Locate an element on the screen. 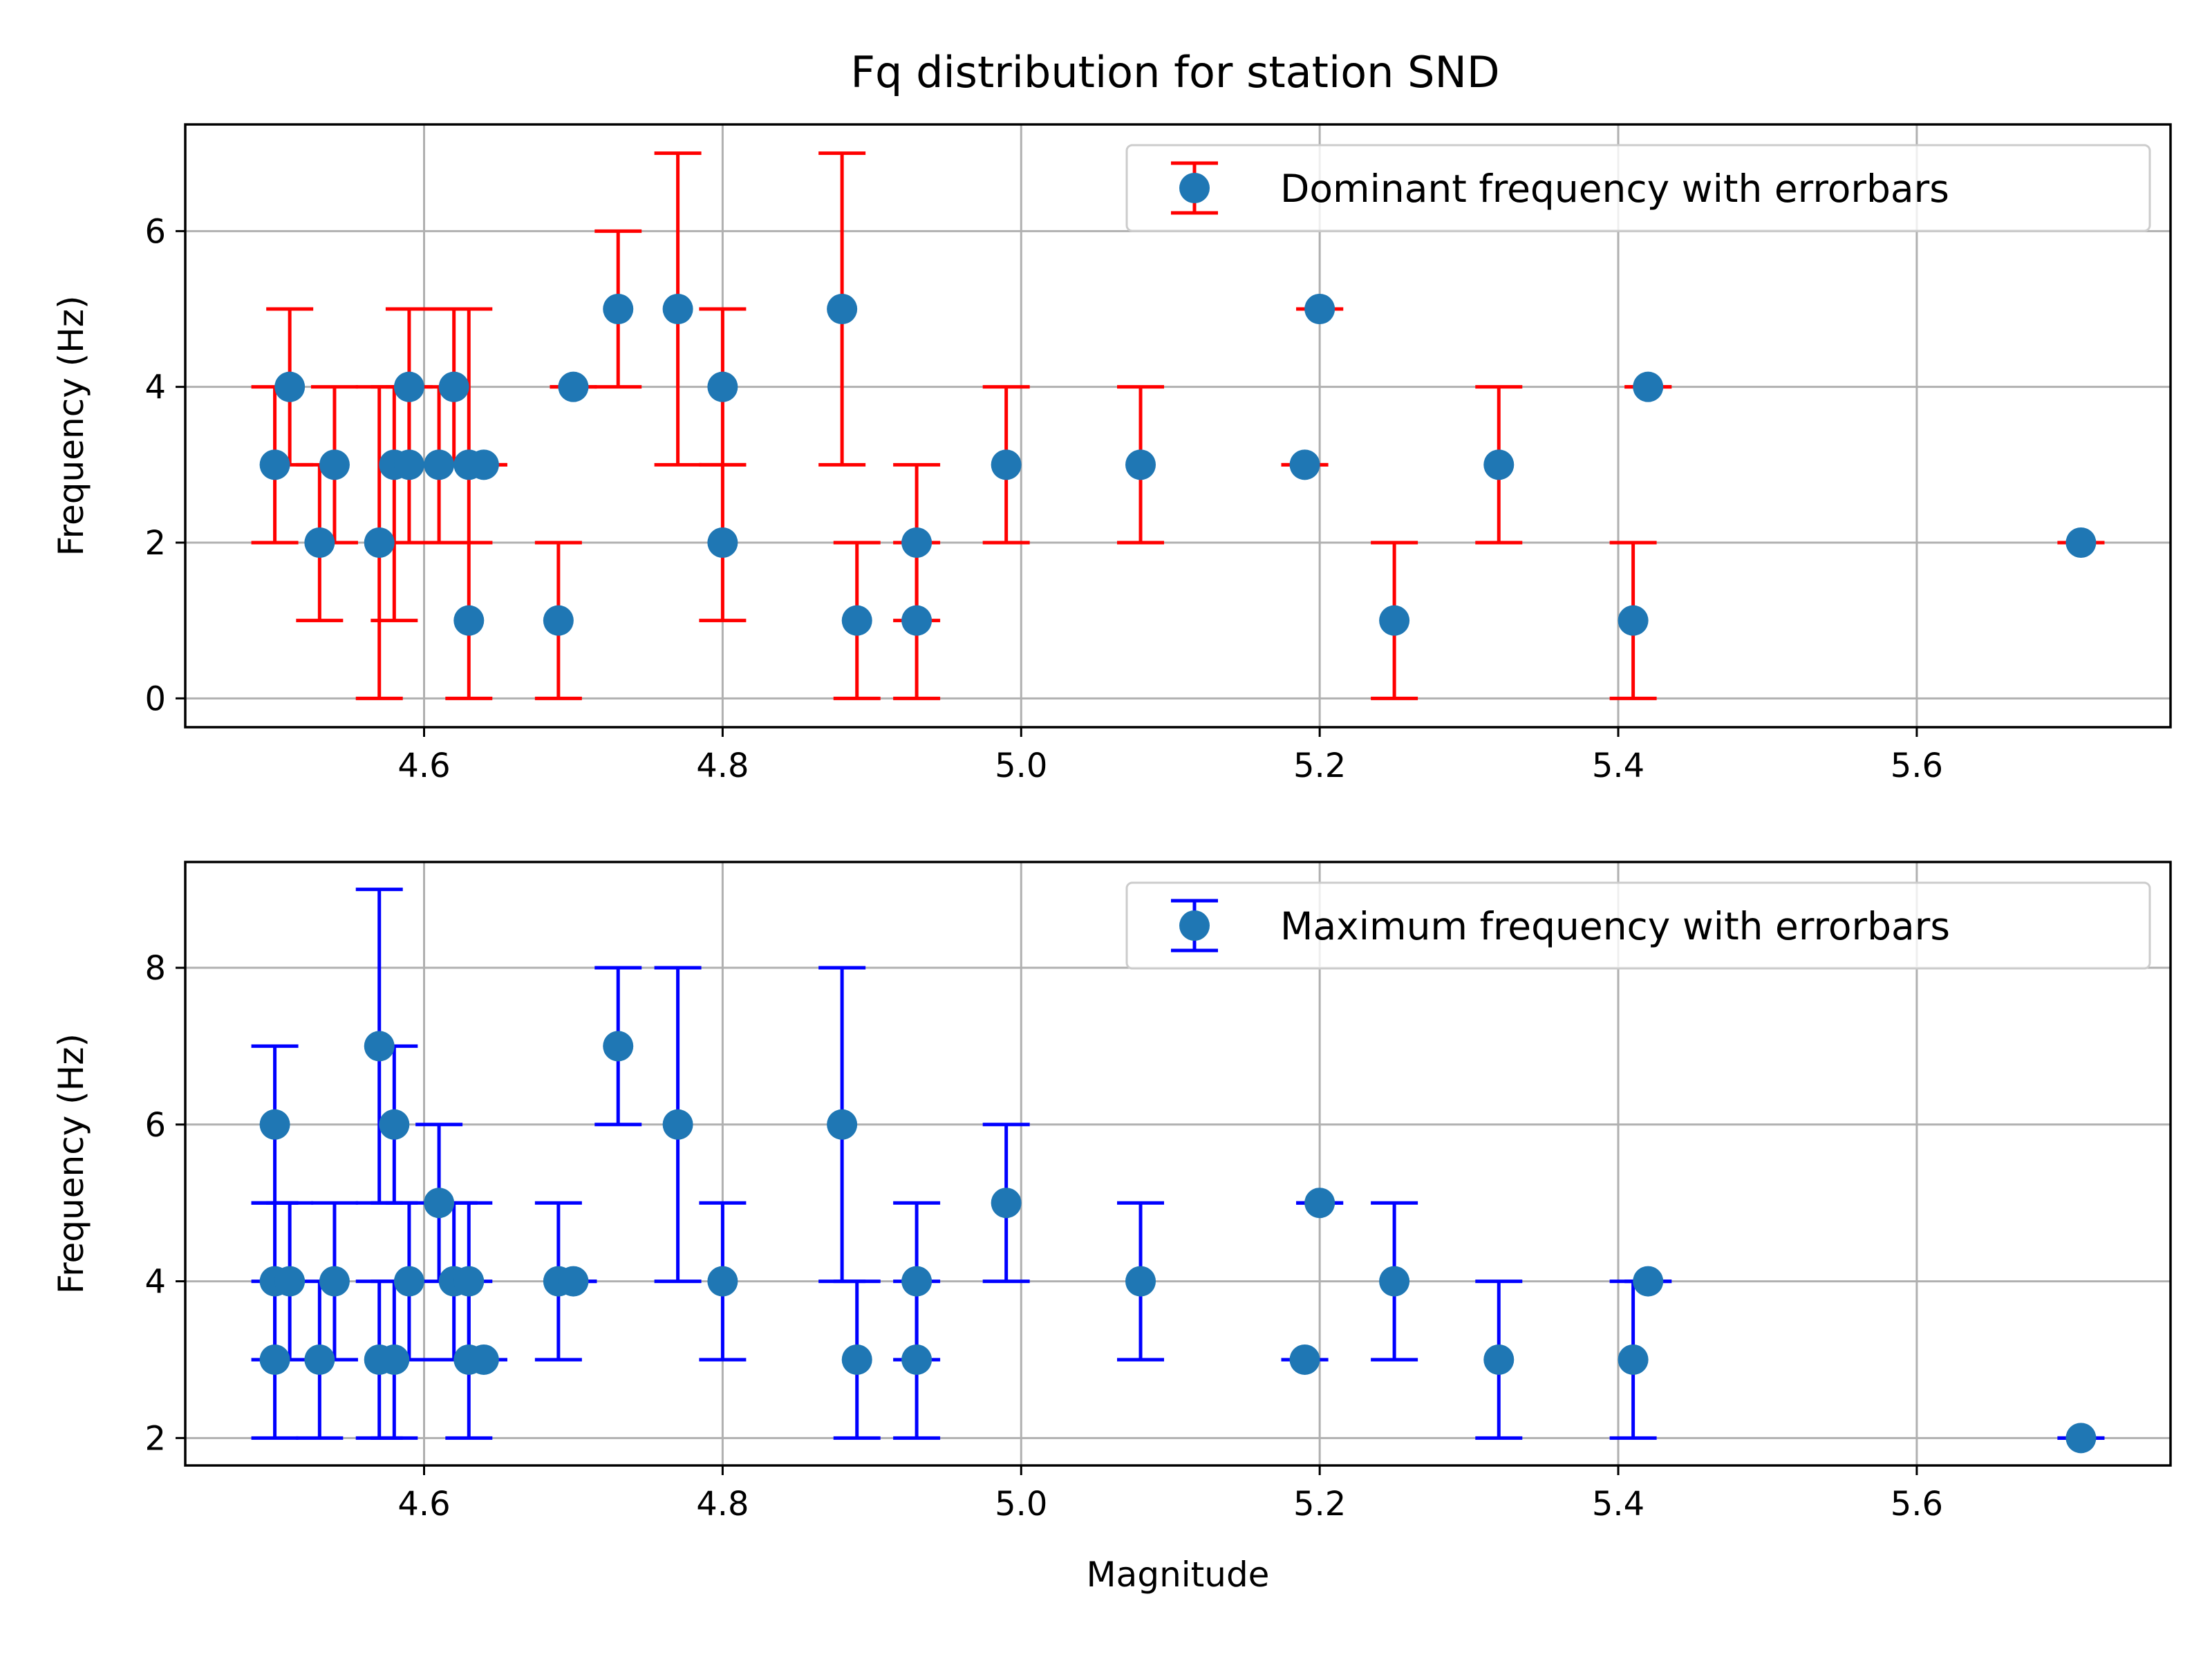 This screenshot has width=2212, height=1659. legend: Dominant frequency with errorbars is located at coordinates (1638, 188).